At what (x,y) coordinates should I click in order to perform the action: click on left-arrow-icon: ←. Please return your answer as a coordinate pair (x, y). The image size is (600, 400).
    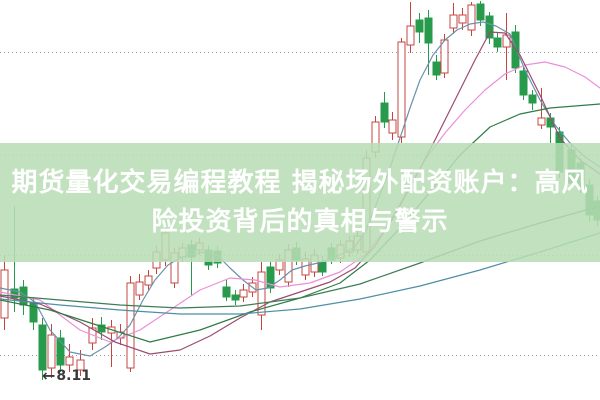
    Looking at the image, I should click on (49, 375).